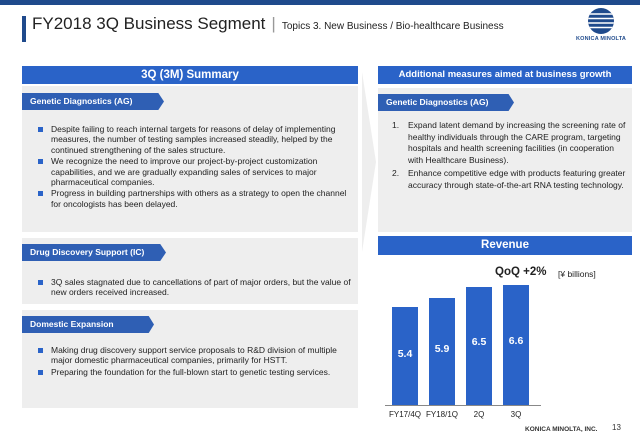 The image size is (640, 443). I want to click on measure-number: 1., so click(396, 125).